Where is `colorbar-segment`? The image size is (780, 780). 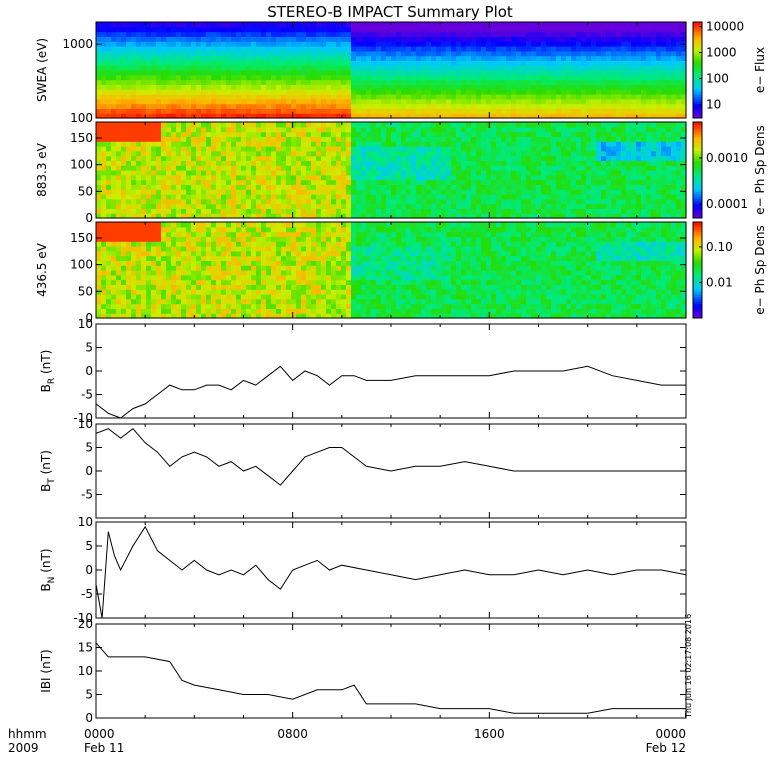
colorbar-segment is located at coordinates (697, 167).